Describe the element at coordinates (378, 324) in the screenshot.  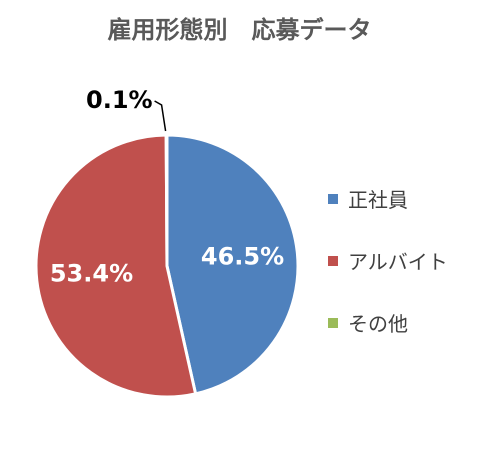
I see `legend-label: その他` at that location.